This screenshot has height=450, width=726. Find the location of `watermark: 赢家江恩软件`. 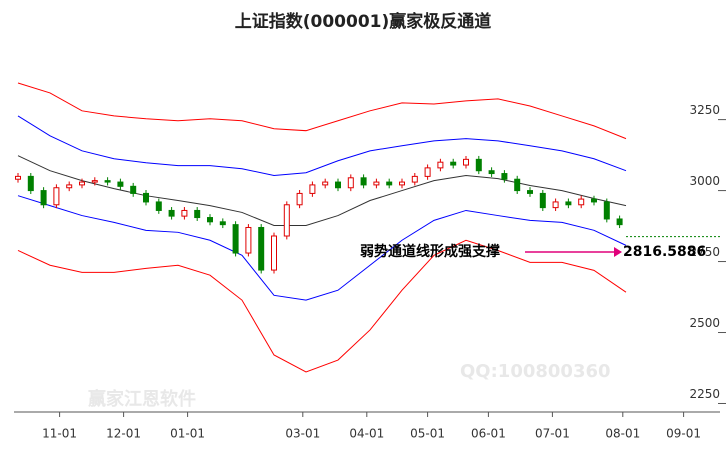

watermark: 赢家江恩软件 is located at coordinates (142, 399).